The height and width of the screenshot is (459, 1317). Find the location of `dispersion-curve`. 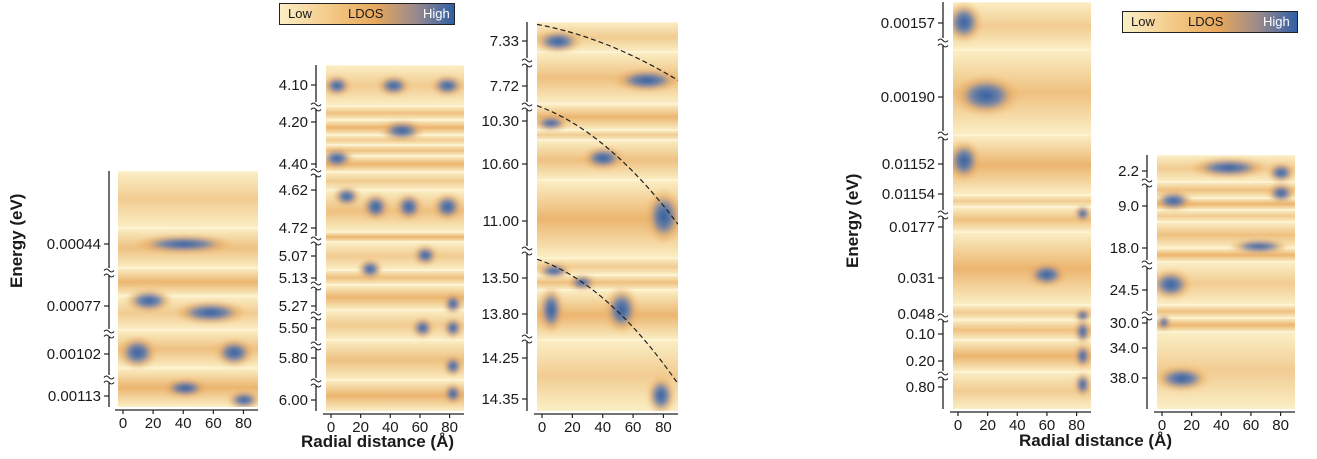

dispersion-curve is located at coordinates (607, 165).